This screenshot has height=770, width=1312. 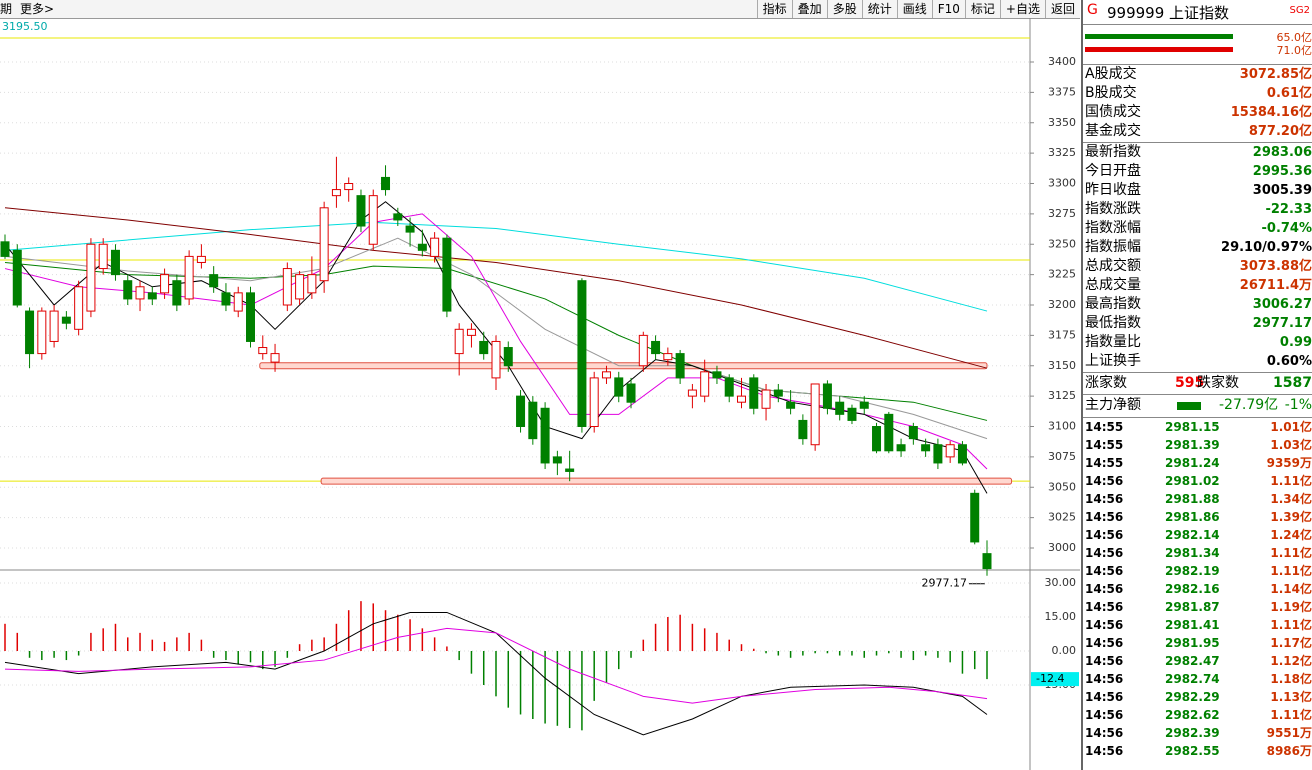 I want to click on row-label: B股成交, so click(x=1111, y=93).